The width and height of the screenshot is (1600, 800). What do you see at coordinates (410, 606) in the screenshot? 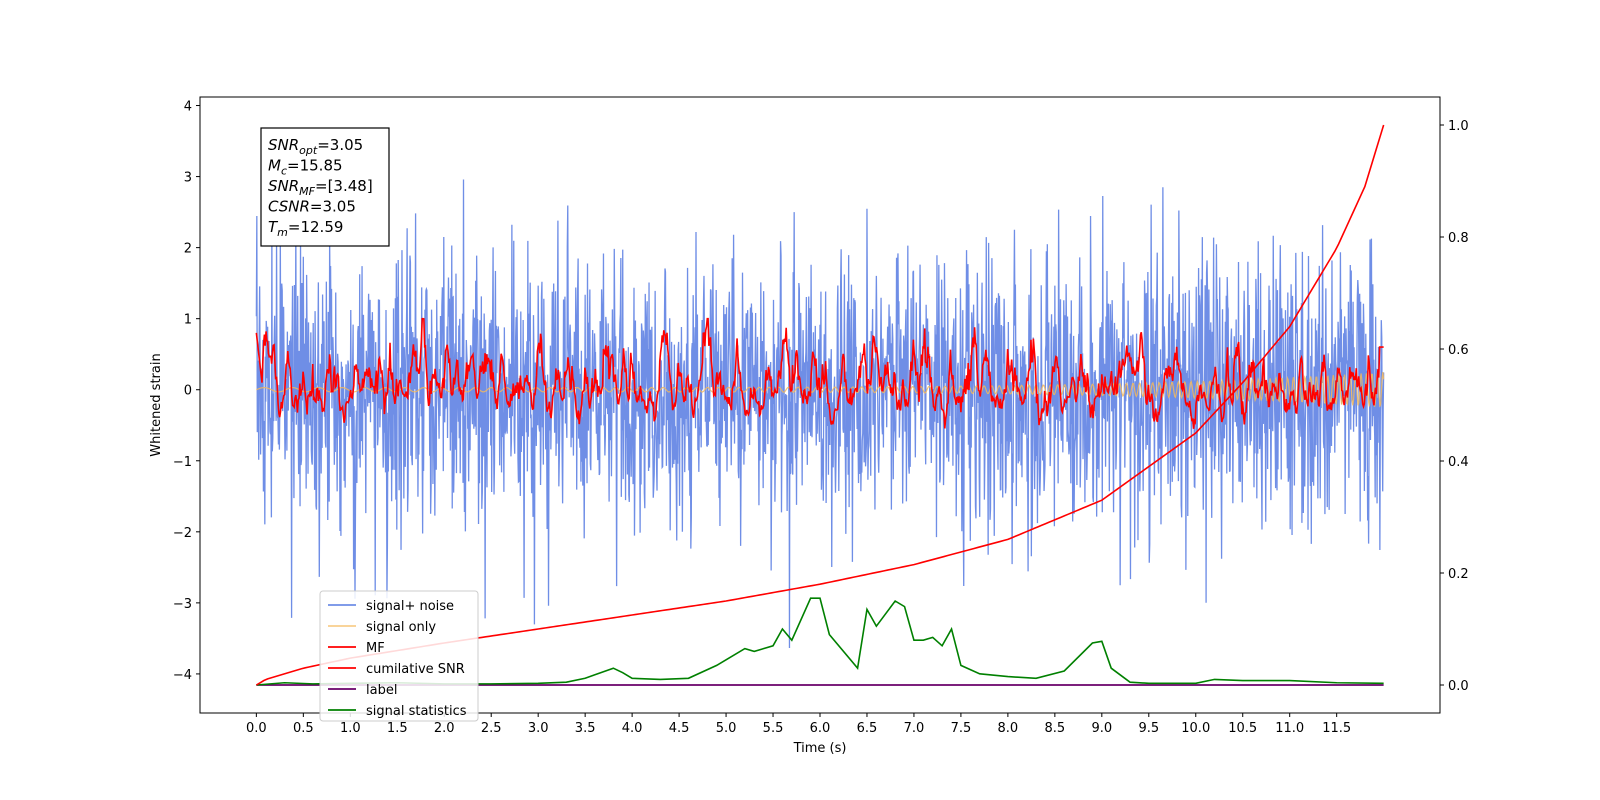
I see `legend-label: signal+ noise` at bounding box center [410, 606].